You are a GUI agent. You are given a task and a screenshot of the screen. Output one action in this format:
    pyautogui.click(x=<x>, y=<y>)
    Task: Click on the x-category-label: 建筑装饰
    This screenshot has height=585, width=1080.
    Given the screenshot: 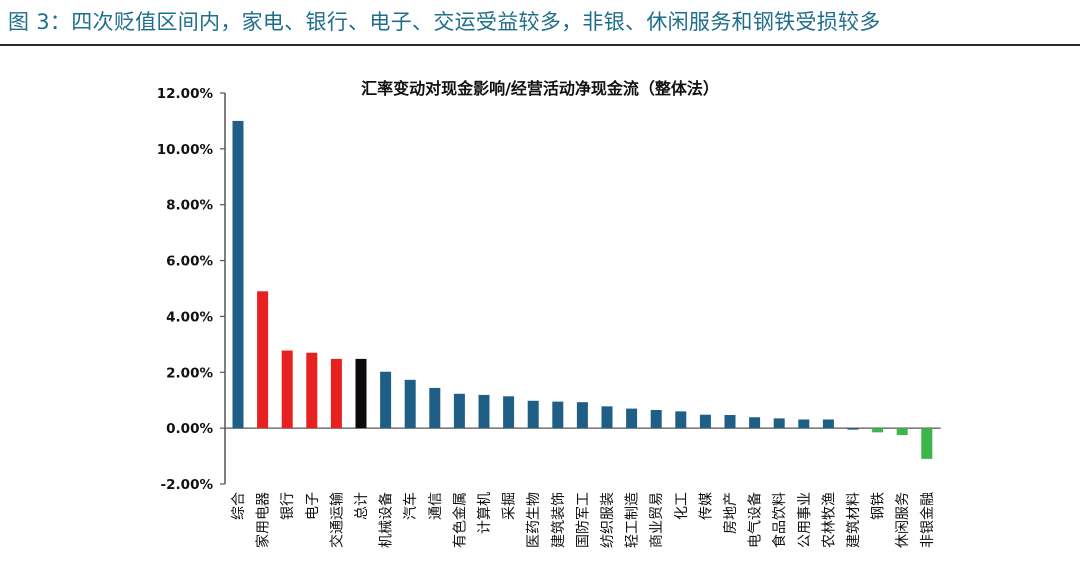 What is the action you would take?
    pyautogui.click(x=559, y=520)
    